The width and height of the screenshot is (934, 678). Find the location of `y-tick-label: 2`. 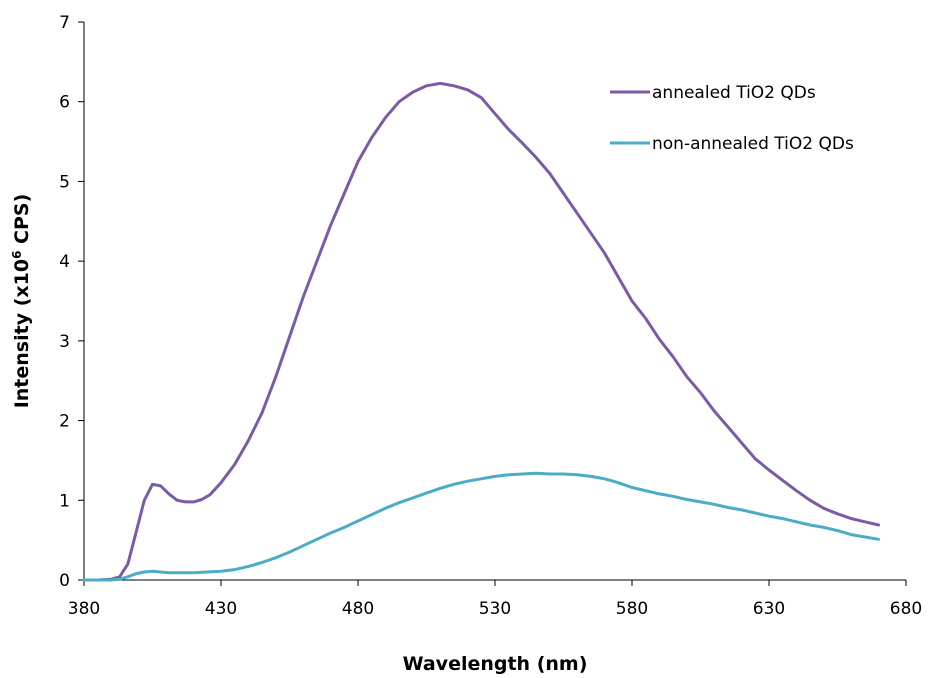

y-tick-label: 2 is located at coordinates (64, 422).